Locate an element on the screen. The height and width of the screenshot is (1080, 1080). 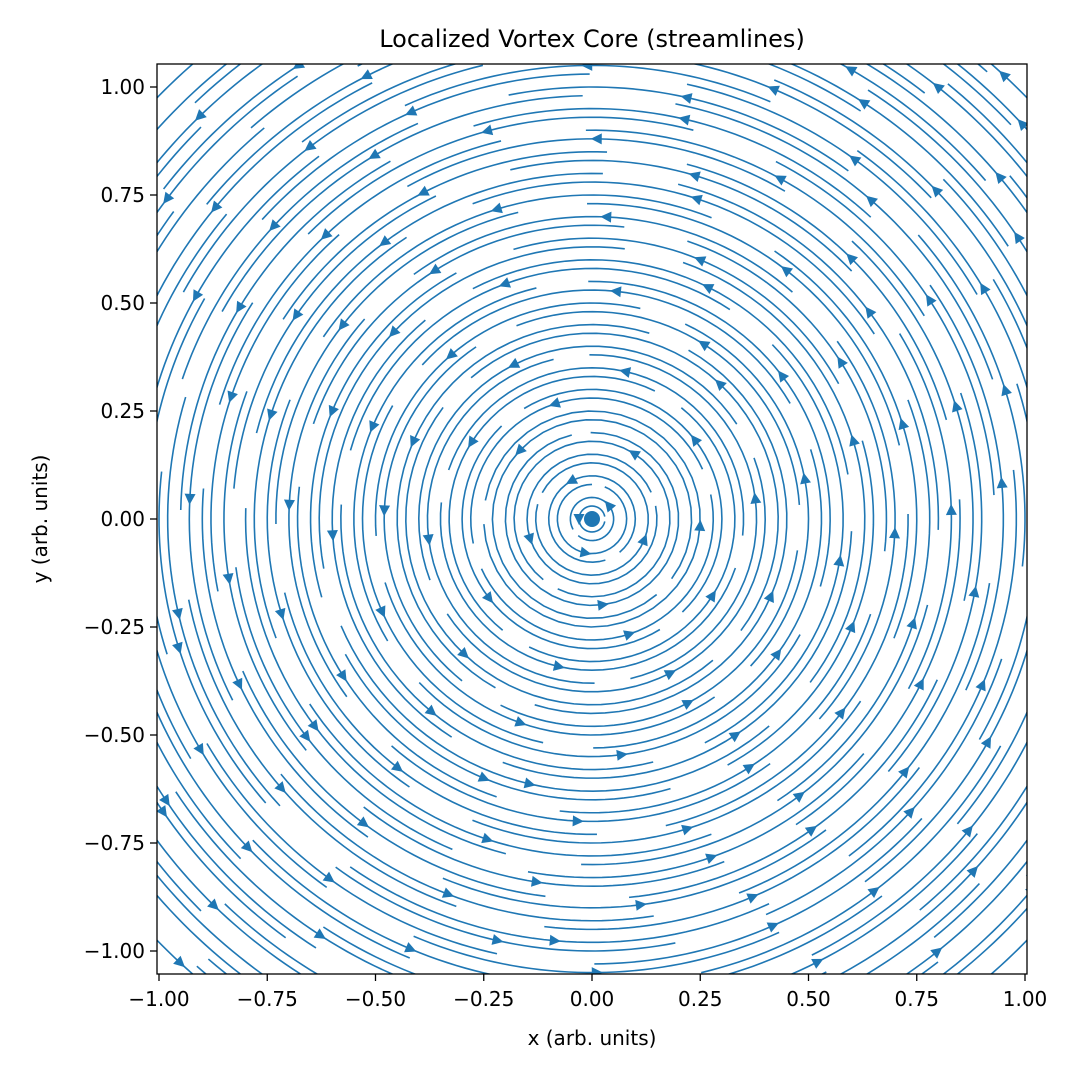
x-tick-label: 0.00 is located at coordinates (592, 999).